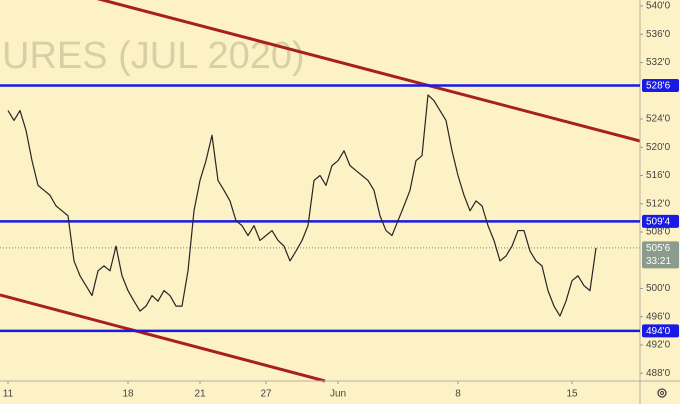 Image resolution: width=680 pixels, height=404 pixels. Describe the element at coordinates (658, 203) in the screenshot. I see `y-tick-label: 512'0` at that location.